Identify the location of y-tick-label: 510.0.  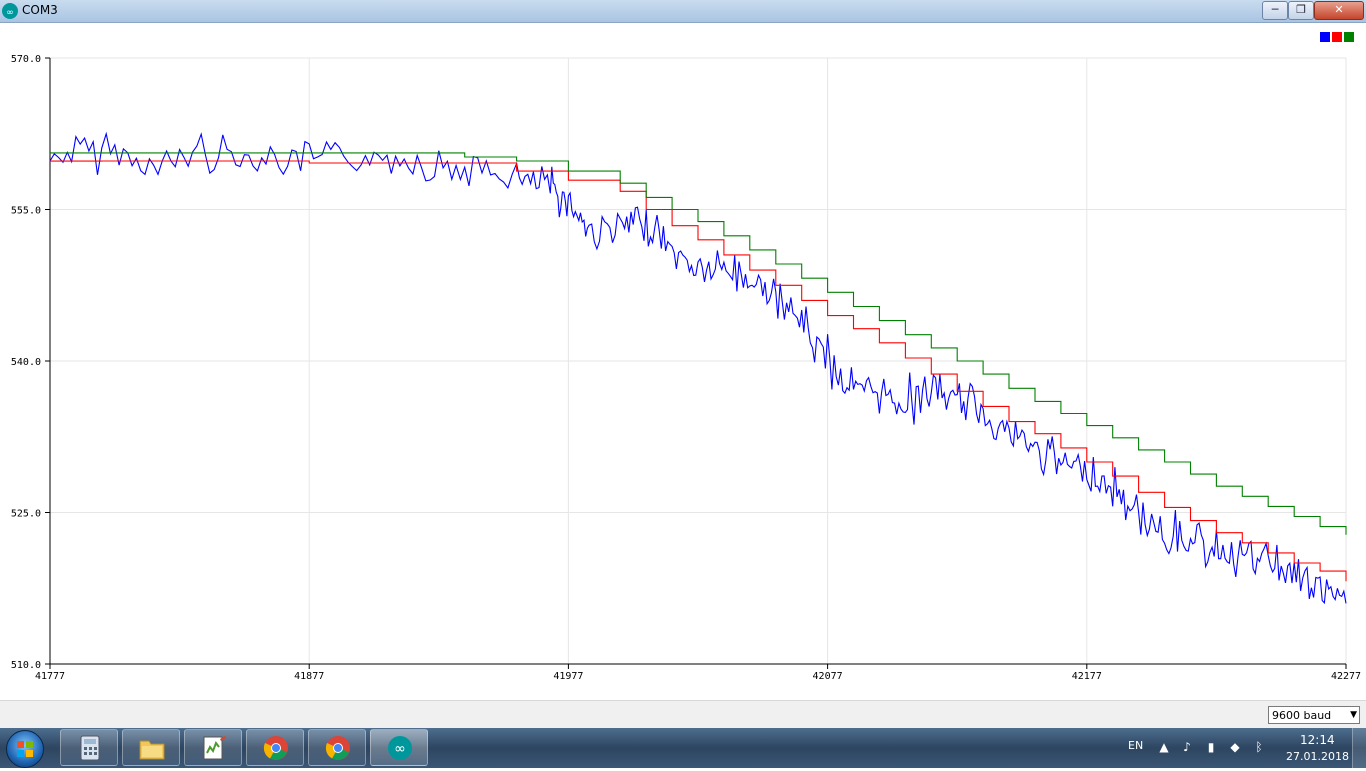
(26, 665).